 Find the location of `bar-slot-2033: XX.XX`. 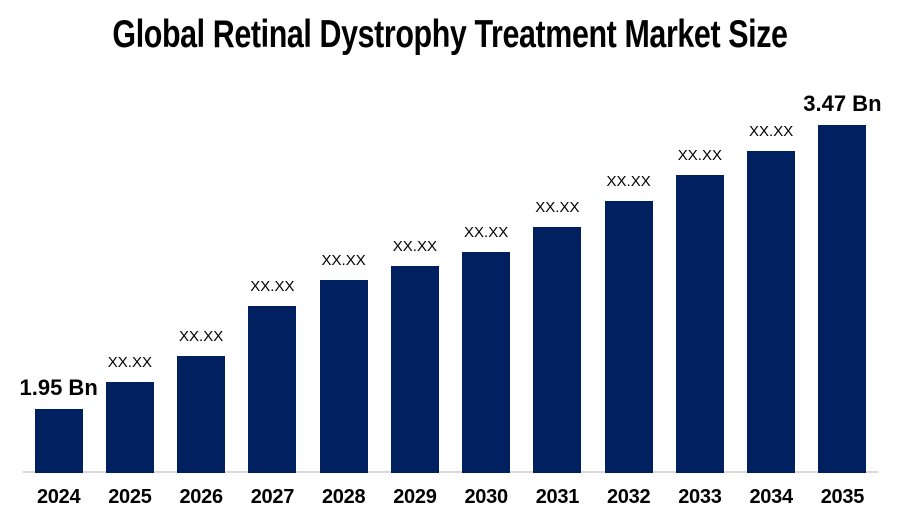

bar-slot-2033: XX.XX is located at coordinates (699, 310).